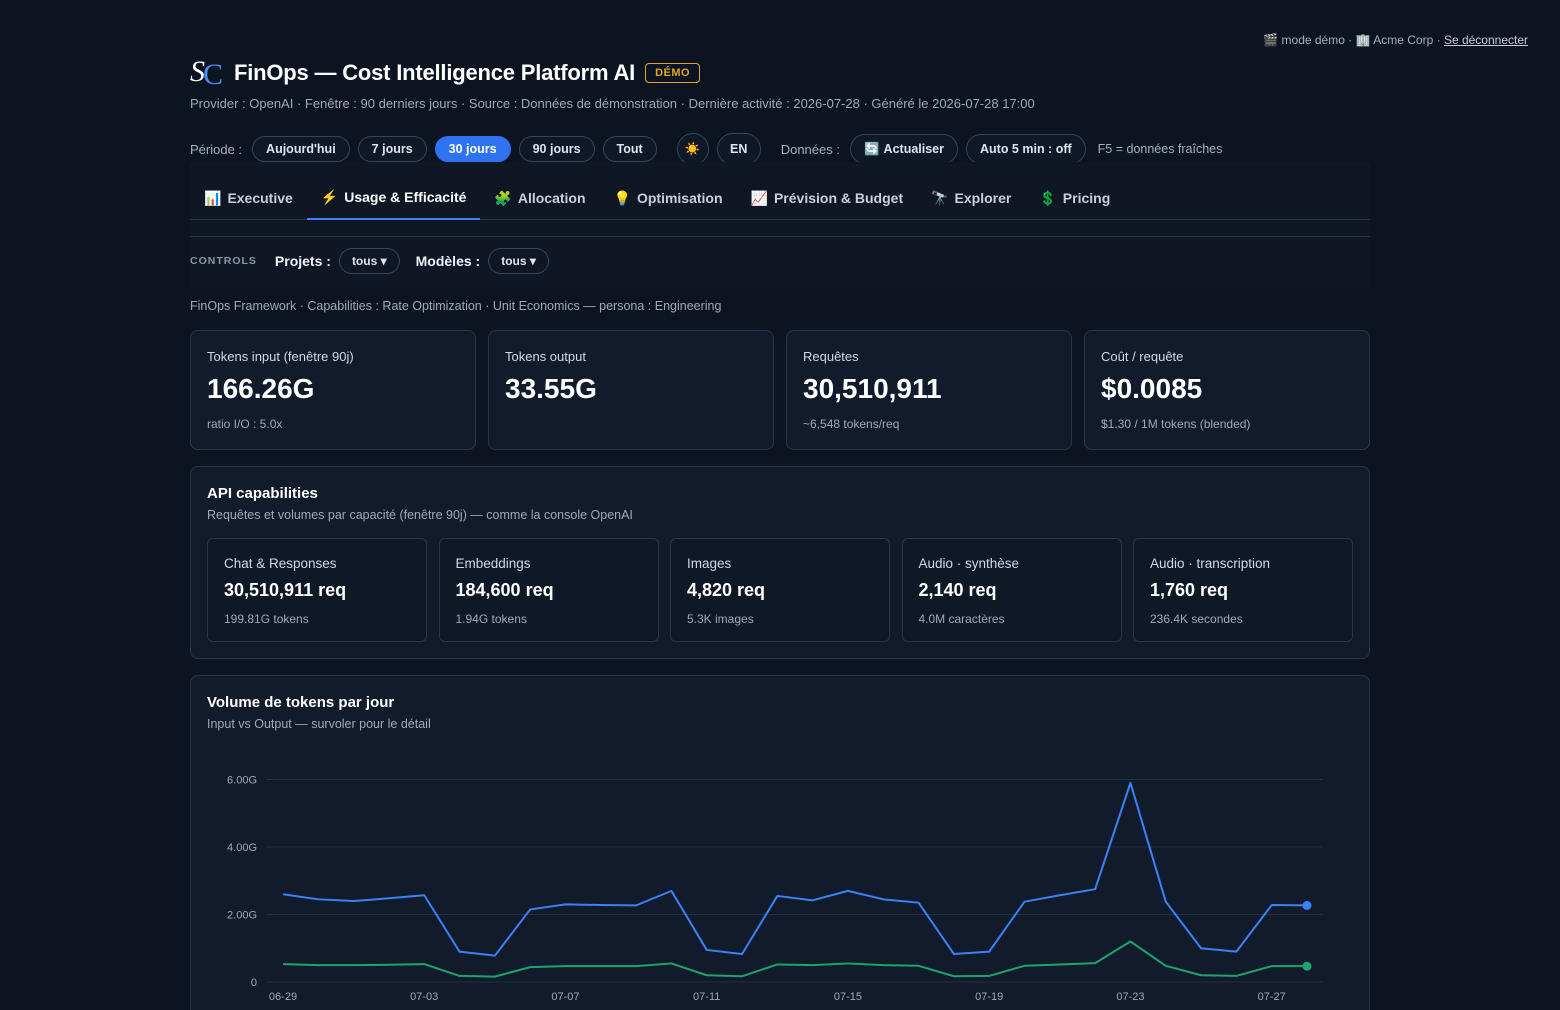 This screenshot has width=1560, height=1010. I want to click on tab-label: Explorer, so click(983, 198).